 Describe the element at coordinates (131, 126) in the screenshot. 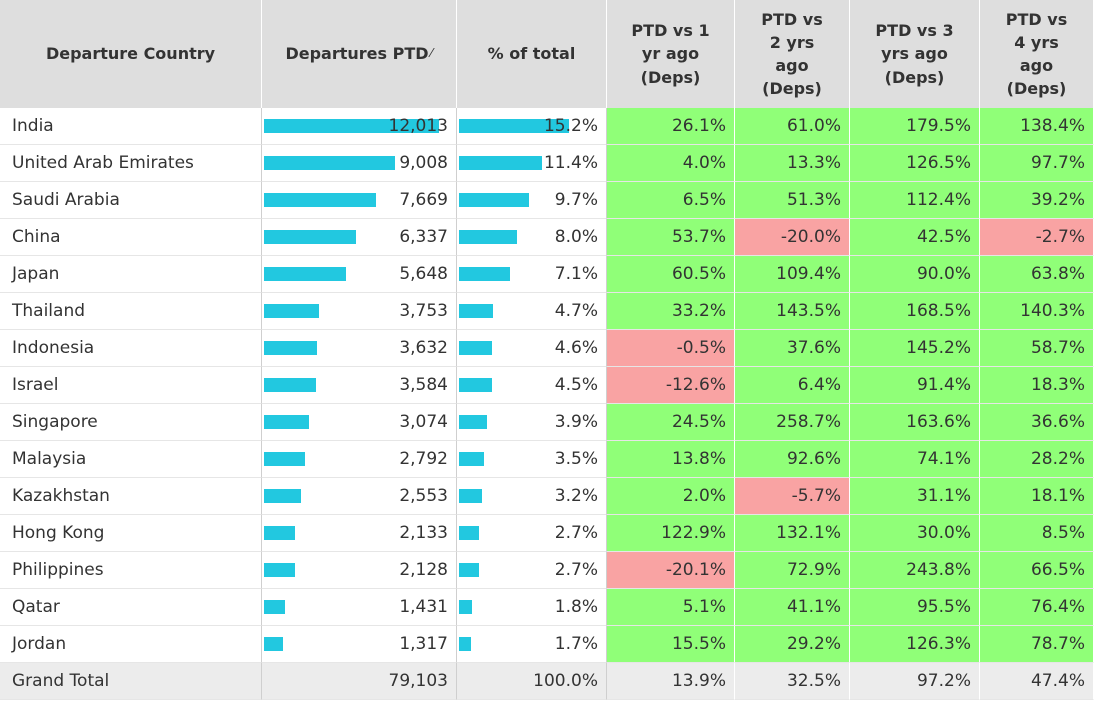

I see `country-cell: India` at that location.